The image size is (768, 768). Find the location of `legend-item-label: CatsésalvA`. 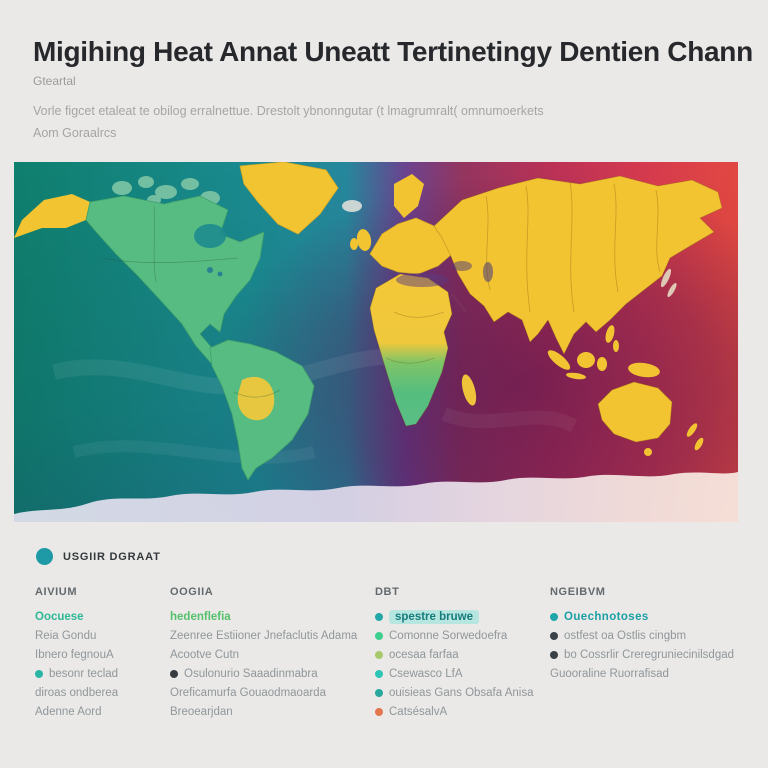

legend-item-label: CatsésalvA is located at coordinates (418, 711).